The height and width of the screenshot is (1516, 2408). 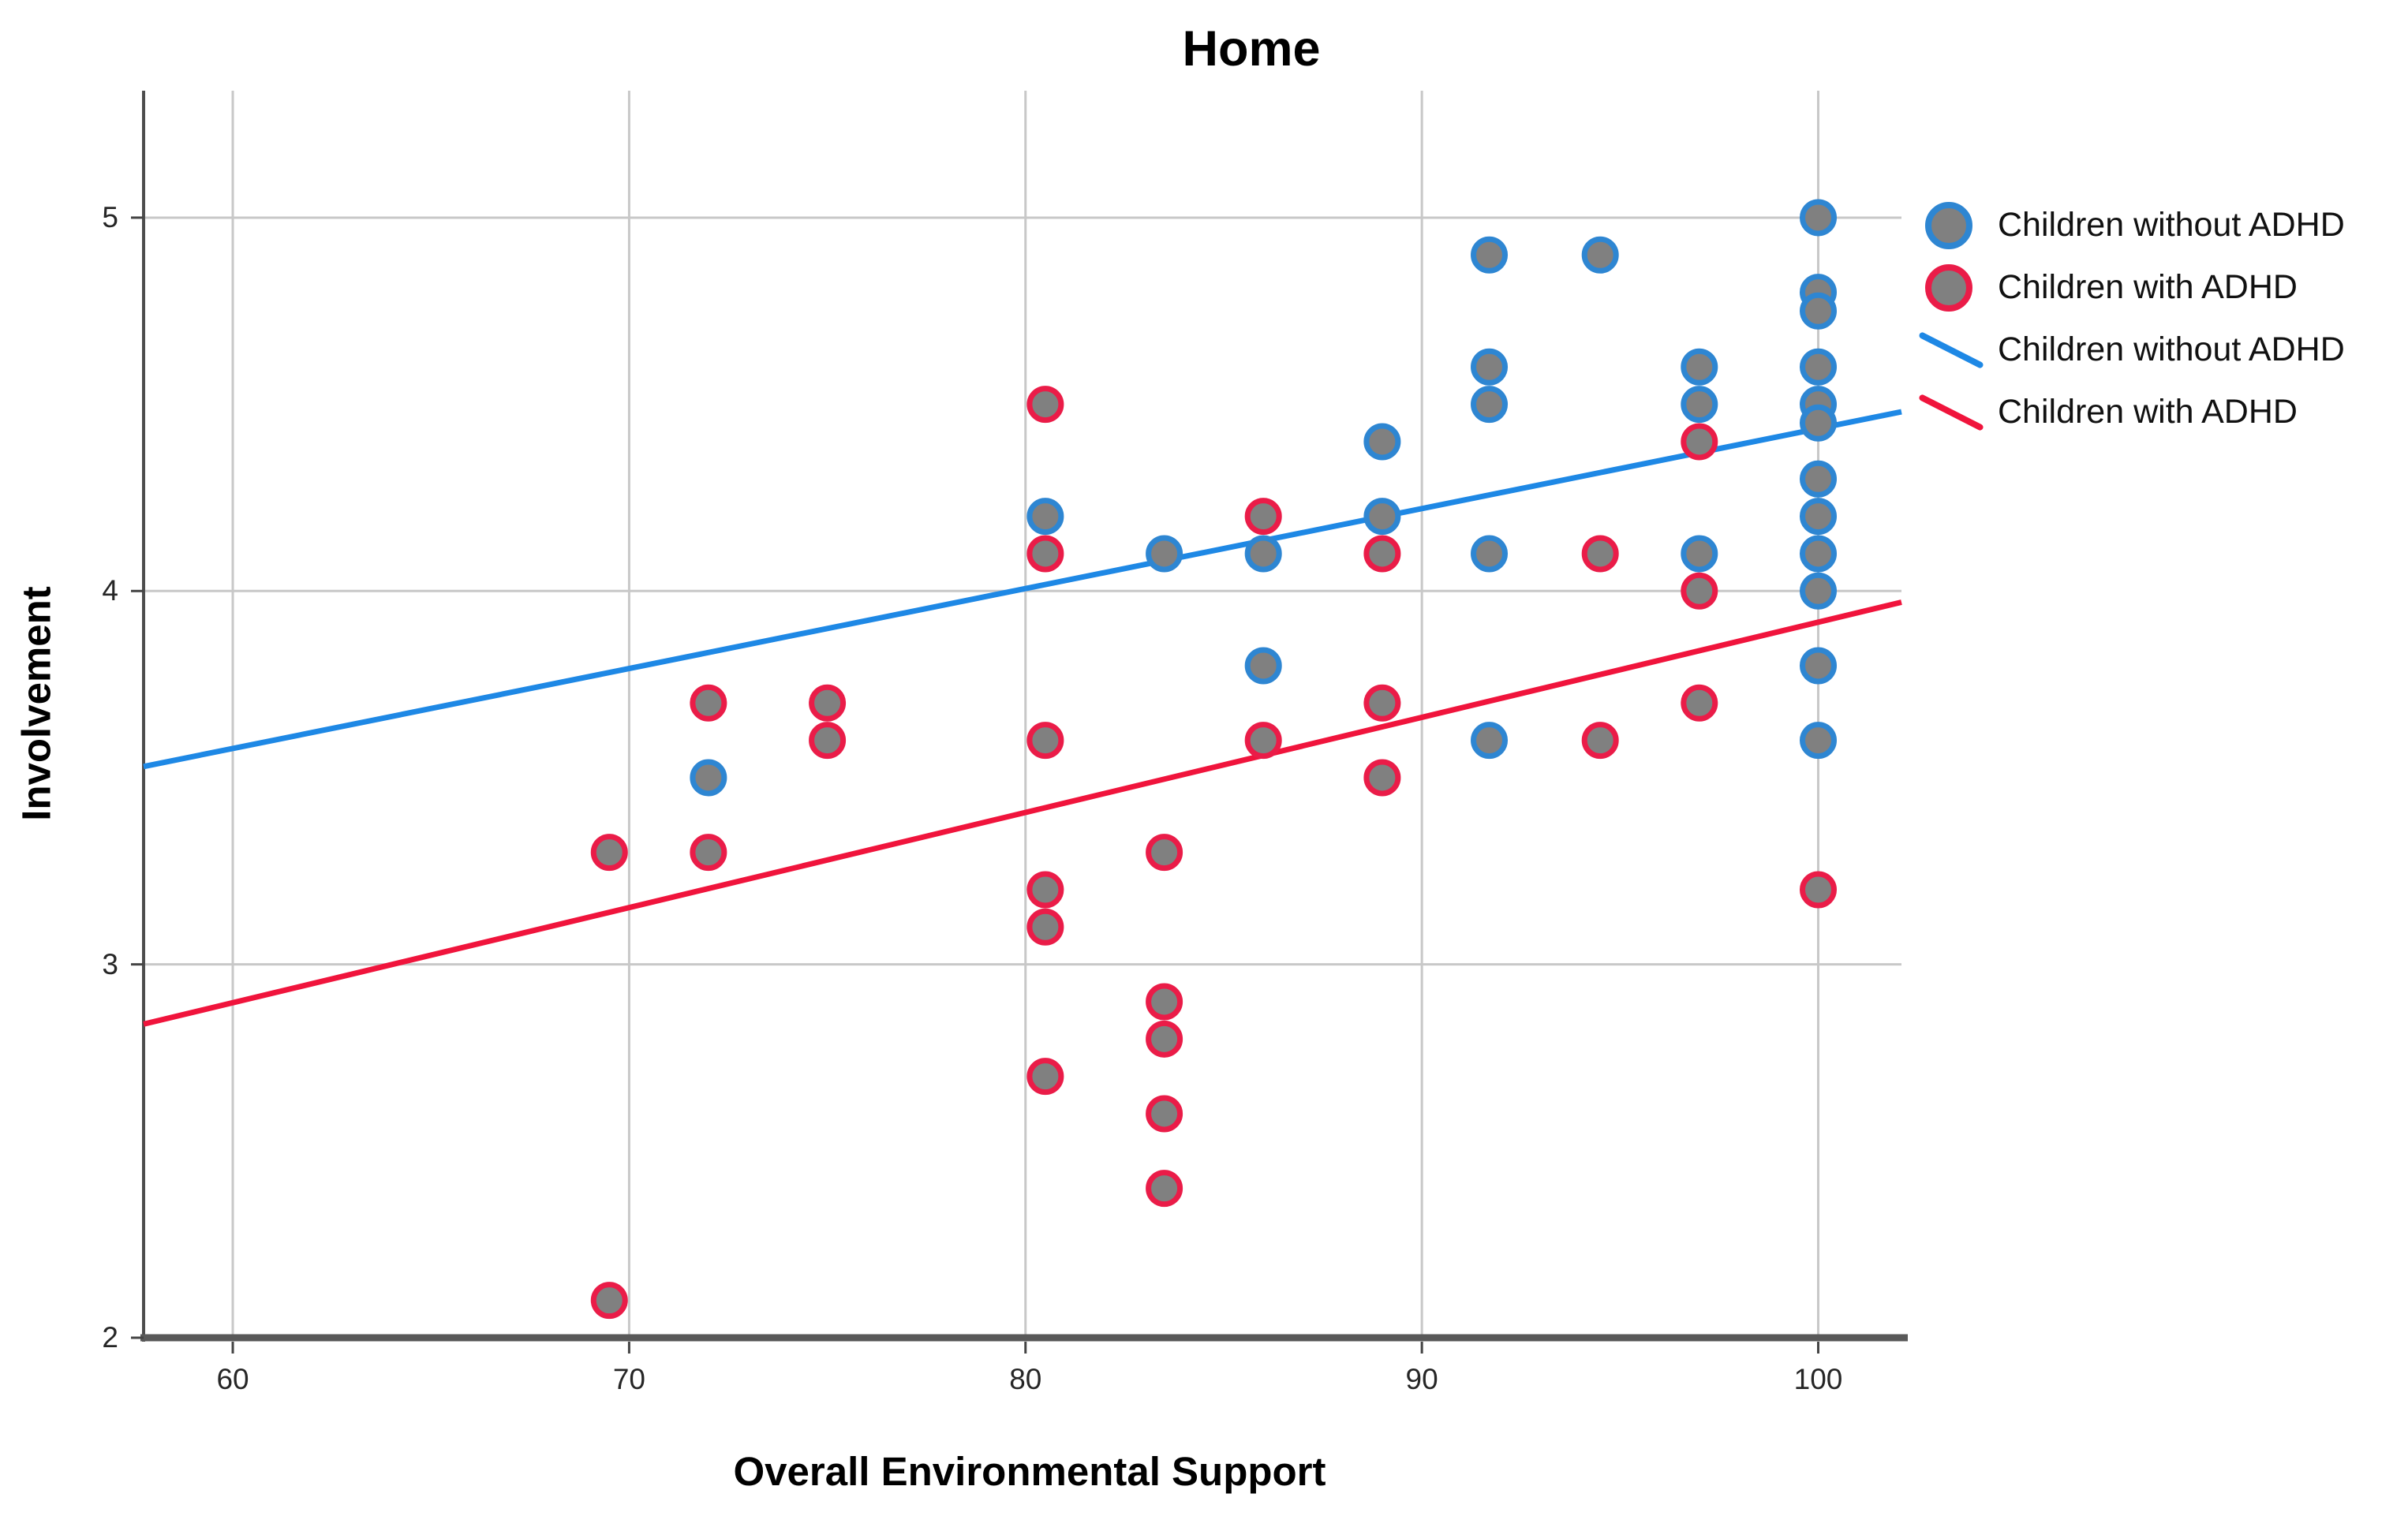 I want to click on without-adhd-marker-icon, so click(x=1949, y=225).